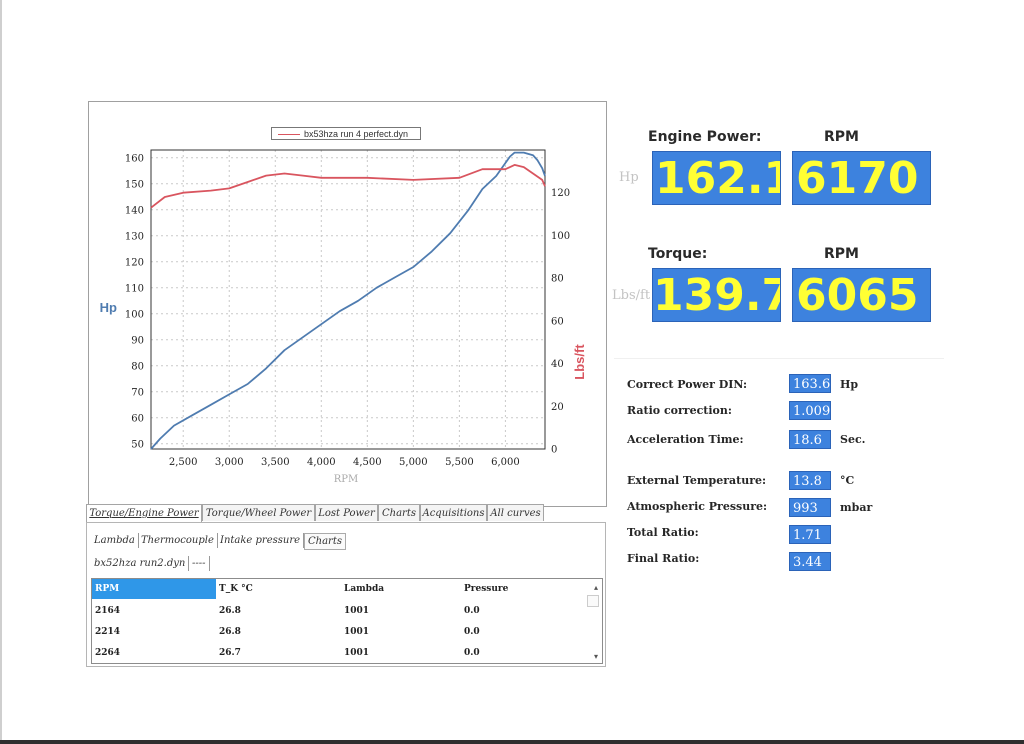 Image resolution: width=1024 pixels, height=744 pixels. Describe the element at coordinates (505, 462) in the screenshot. I see `x-tick-label: 6,000` at that location.